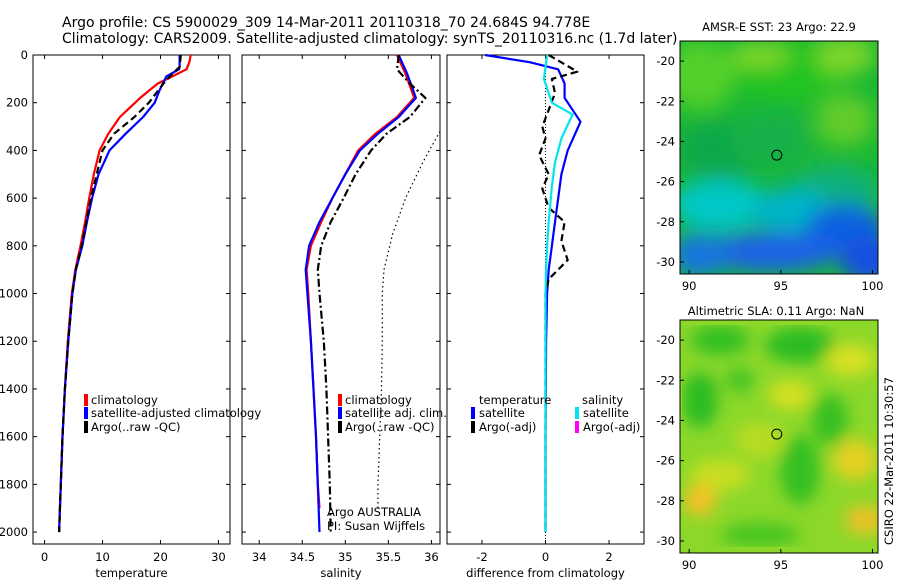  What do you see at coordinates (176, 413) in the screenshot?
I see `legend-label-satellite: satellite-adjusted climatology` at bounding box center [176, 413].